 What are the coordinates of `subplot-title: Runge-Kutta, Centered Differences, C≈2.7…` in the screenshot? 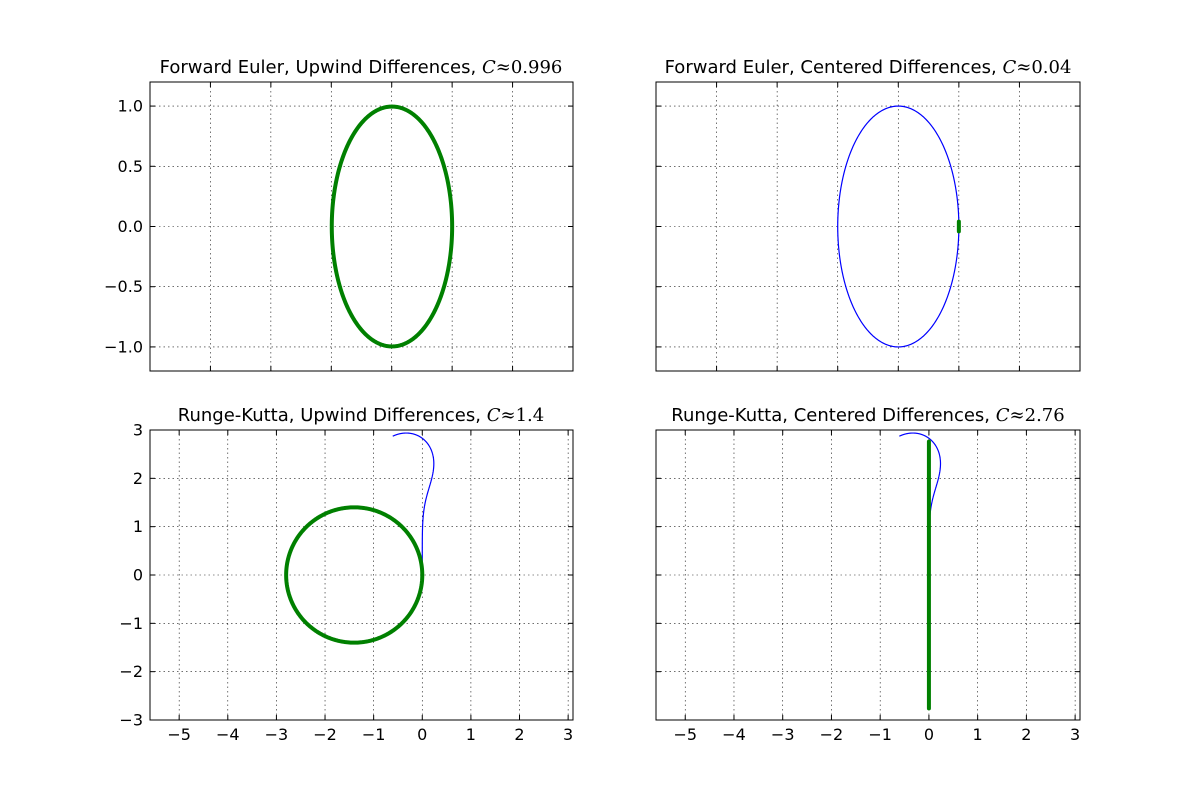 It's located at (867, 415).